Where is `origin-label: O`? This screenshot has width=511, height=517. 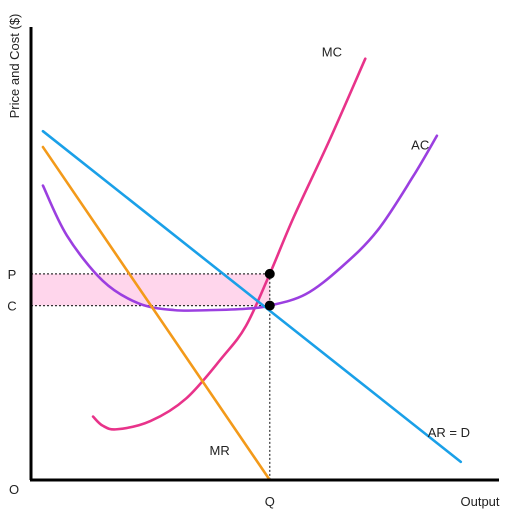
origin-label: O is located at coordinates (14, 489).